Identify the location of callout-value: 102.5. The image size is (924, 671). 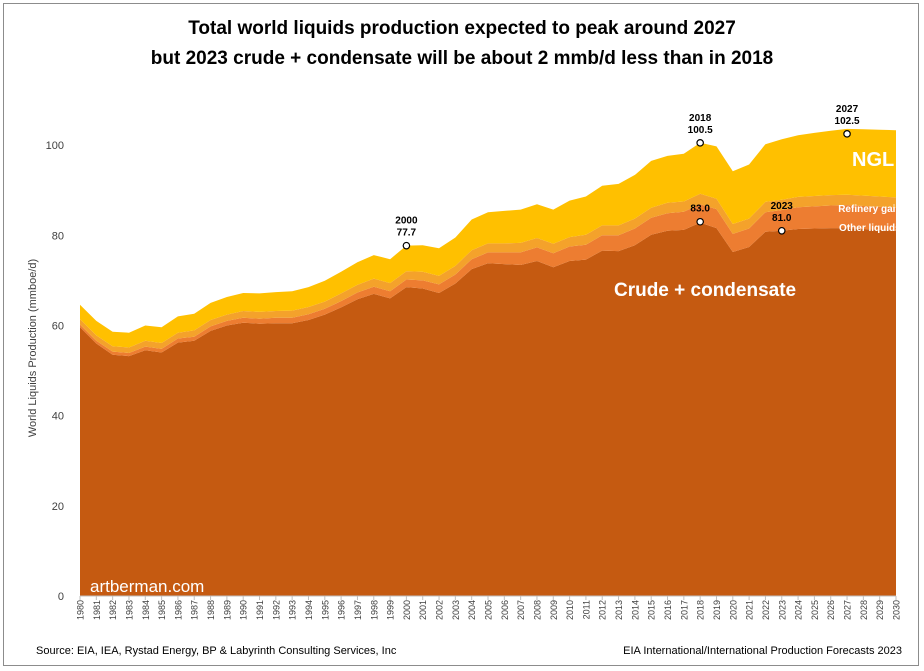
(847, 121).